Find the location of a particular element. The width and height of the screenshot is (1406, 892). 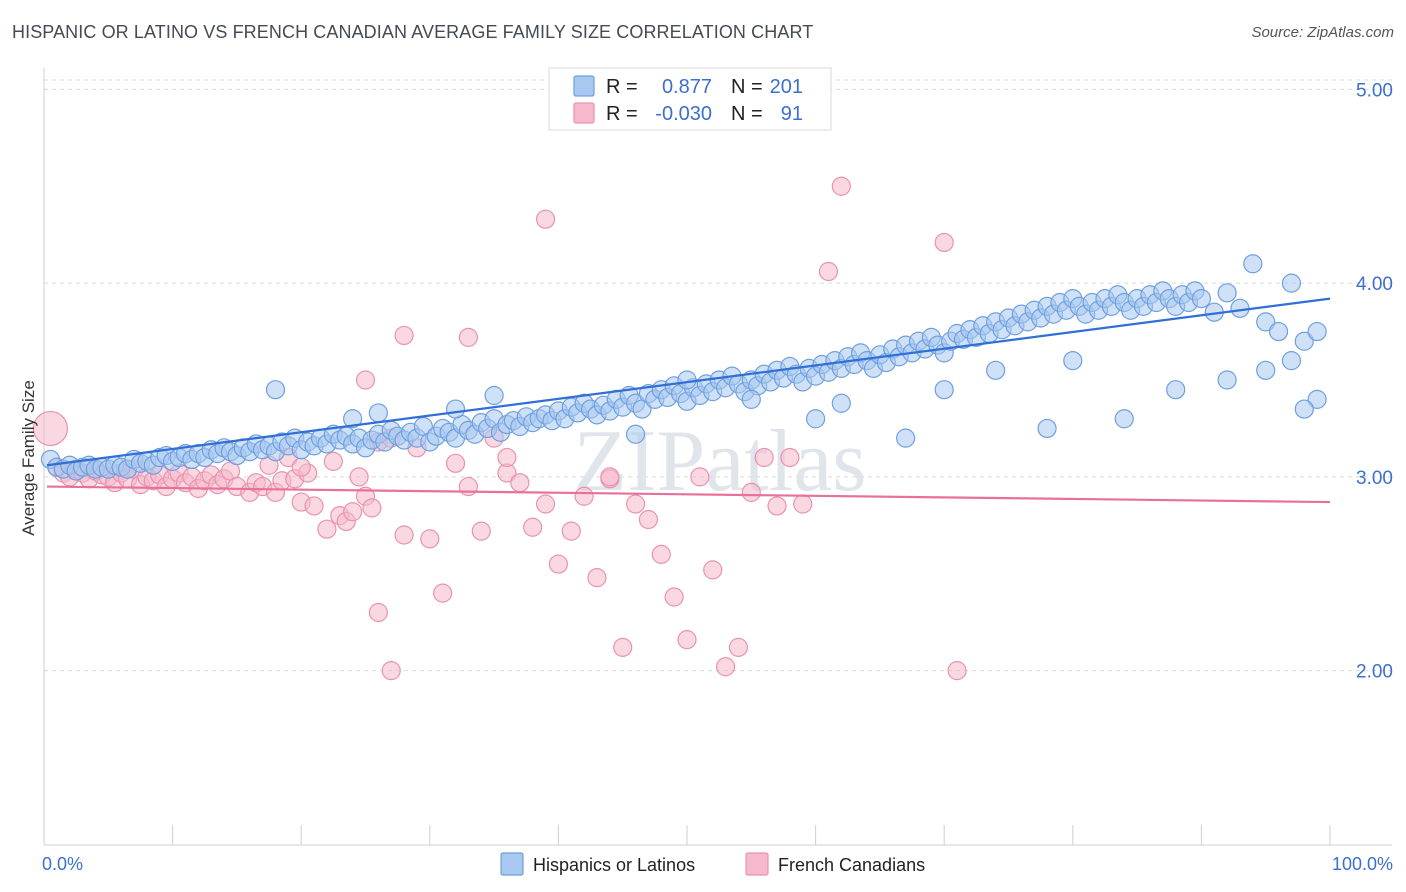

x-tick-label-0: 0.0% is located at coordinates (62, 864).